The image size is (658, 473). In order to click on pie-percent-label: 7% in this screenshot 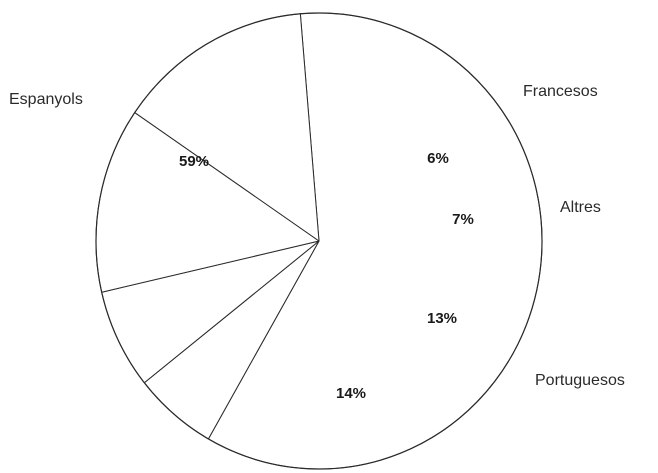, I will do `click(463, 219)`.